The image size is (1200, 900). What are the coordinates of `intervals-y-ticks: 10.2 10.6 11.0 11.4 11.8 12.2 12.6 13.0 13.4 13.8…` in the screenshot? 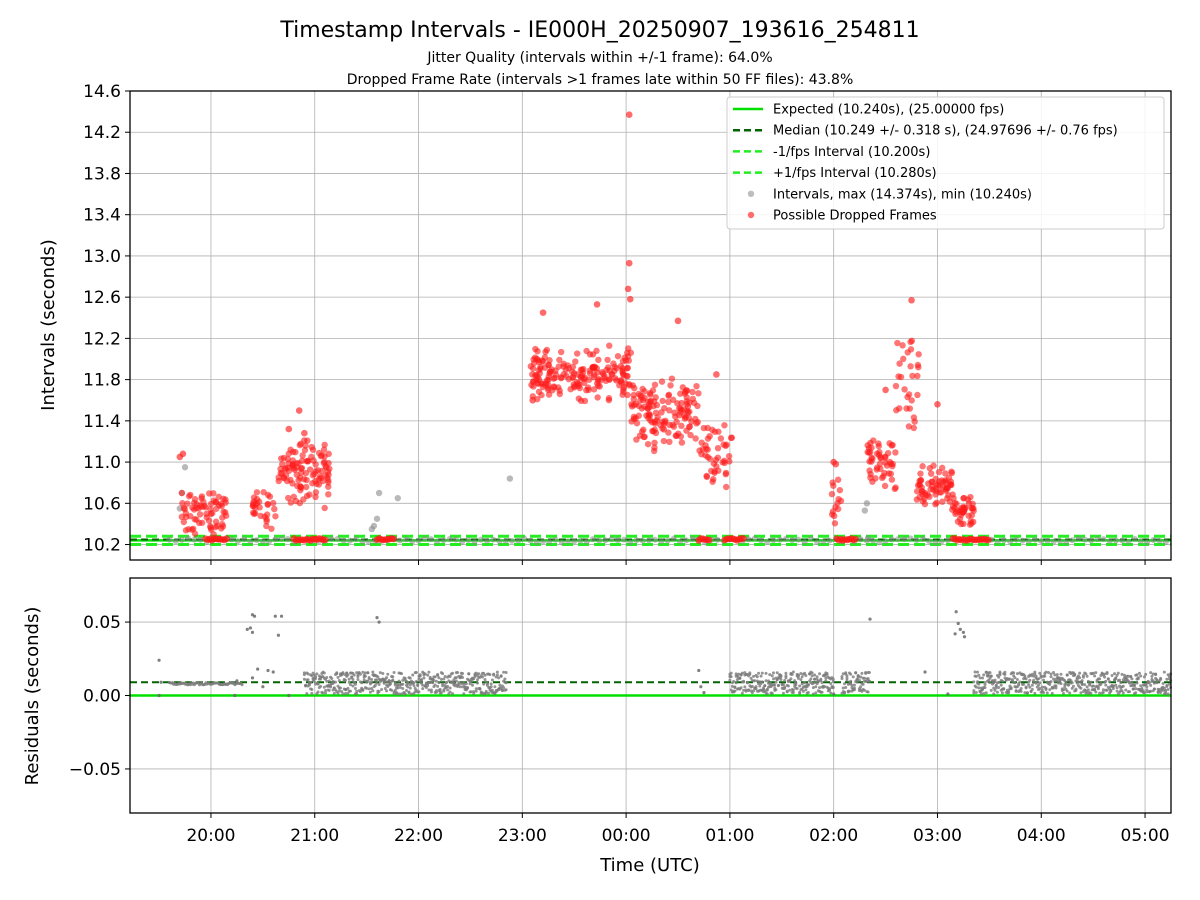 It's located at (106, 319).